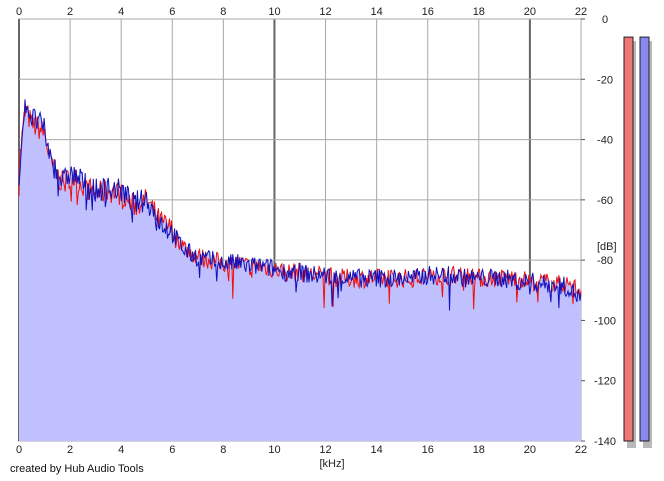 The height and width of the screenshot is (481, 664). What do you see at coordinates (325, 450) in the screenshot?
I see `x-tick-label-bottom: 12` at bounding box center [325, 450].